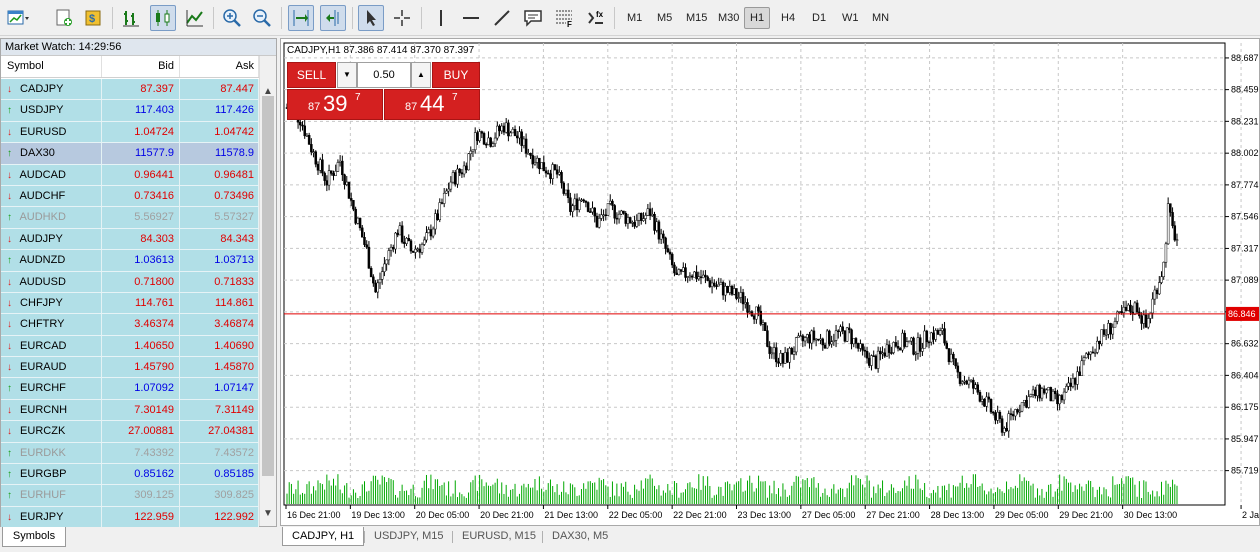 The width and height of the screenshot is (1260, 552). I want to click on column-ask: Ask, so click(219, 66).